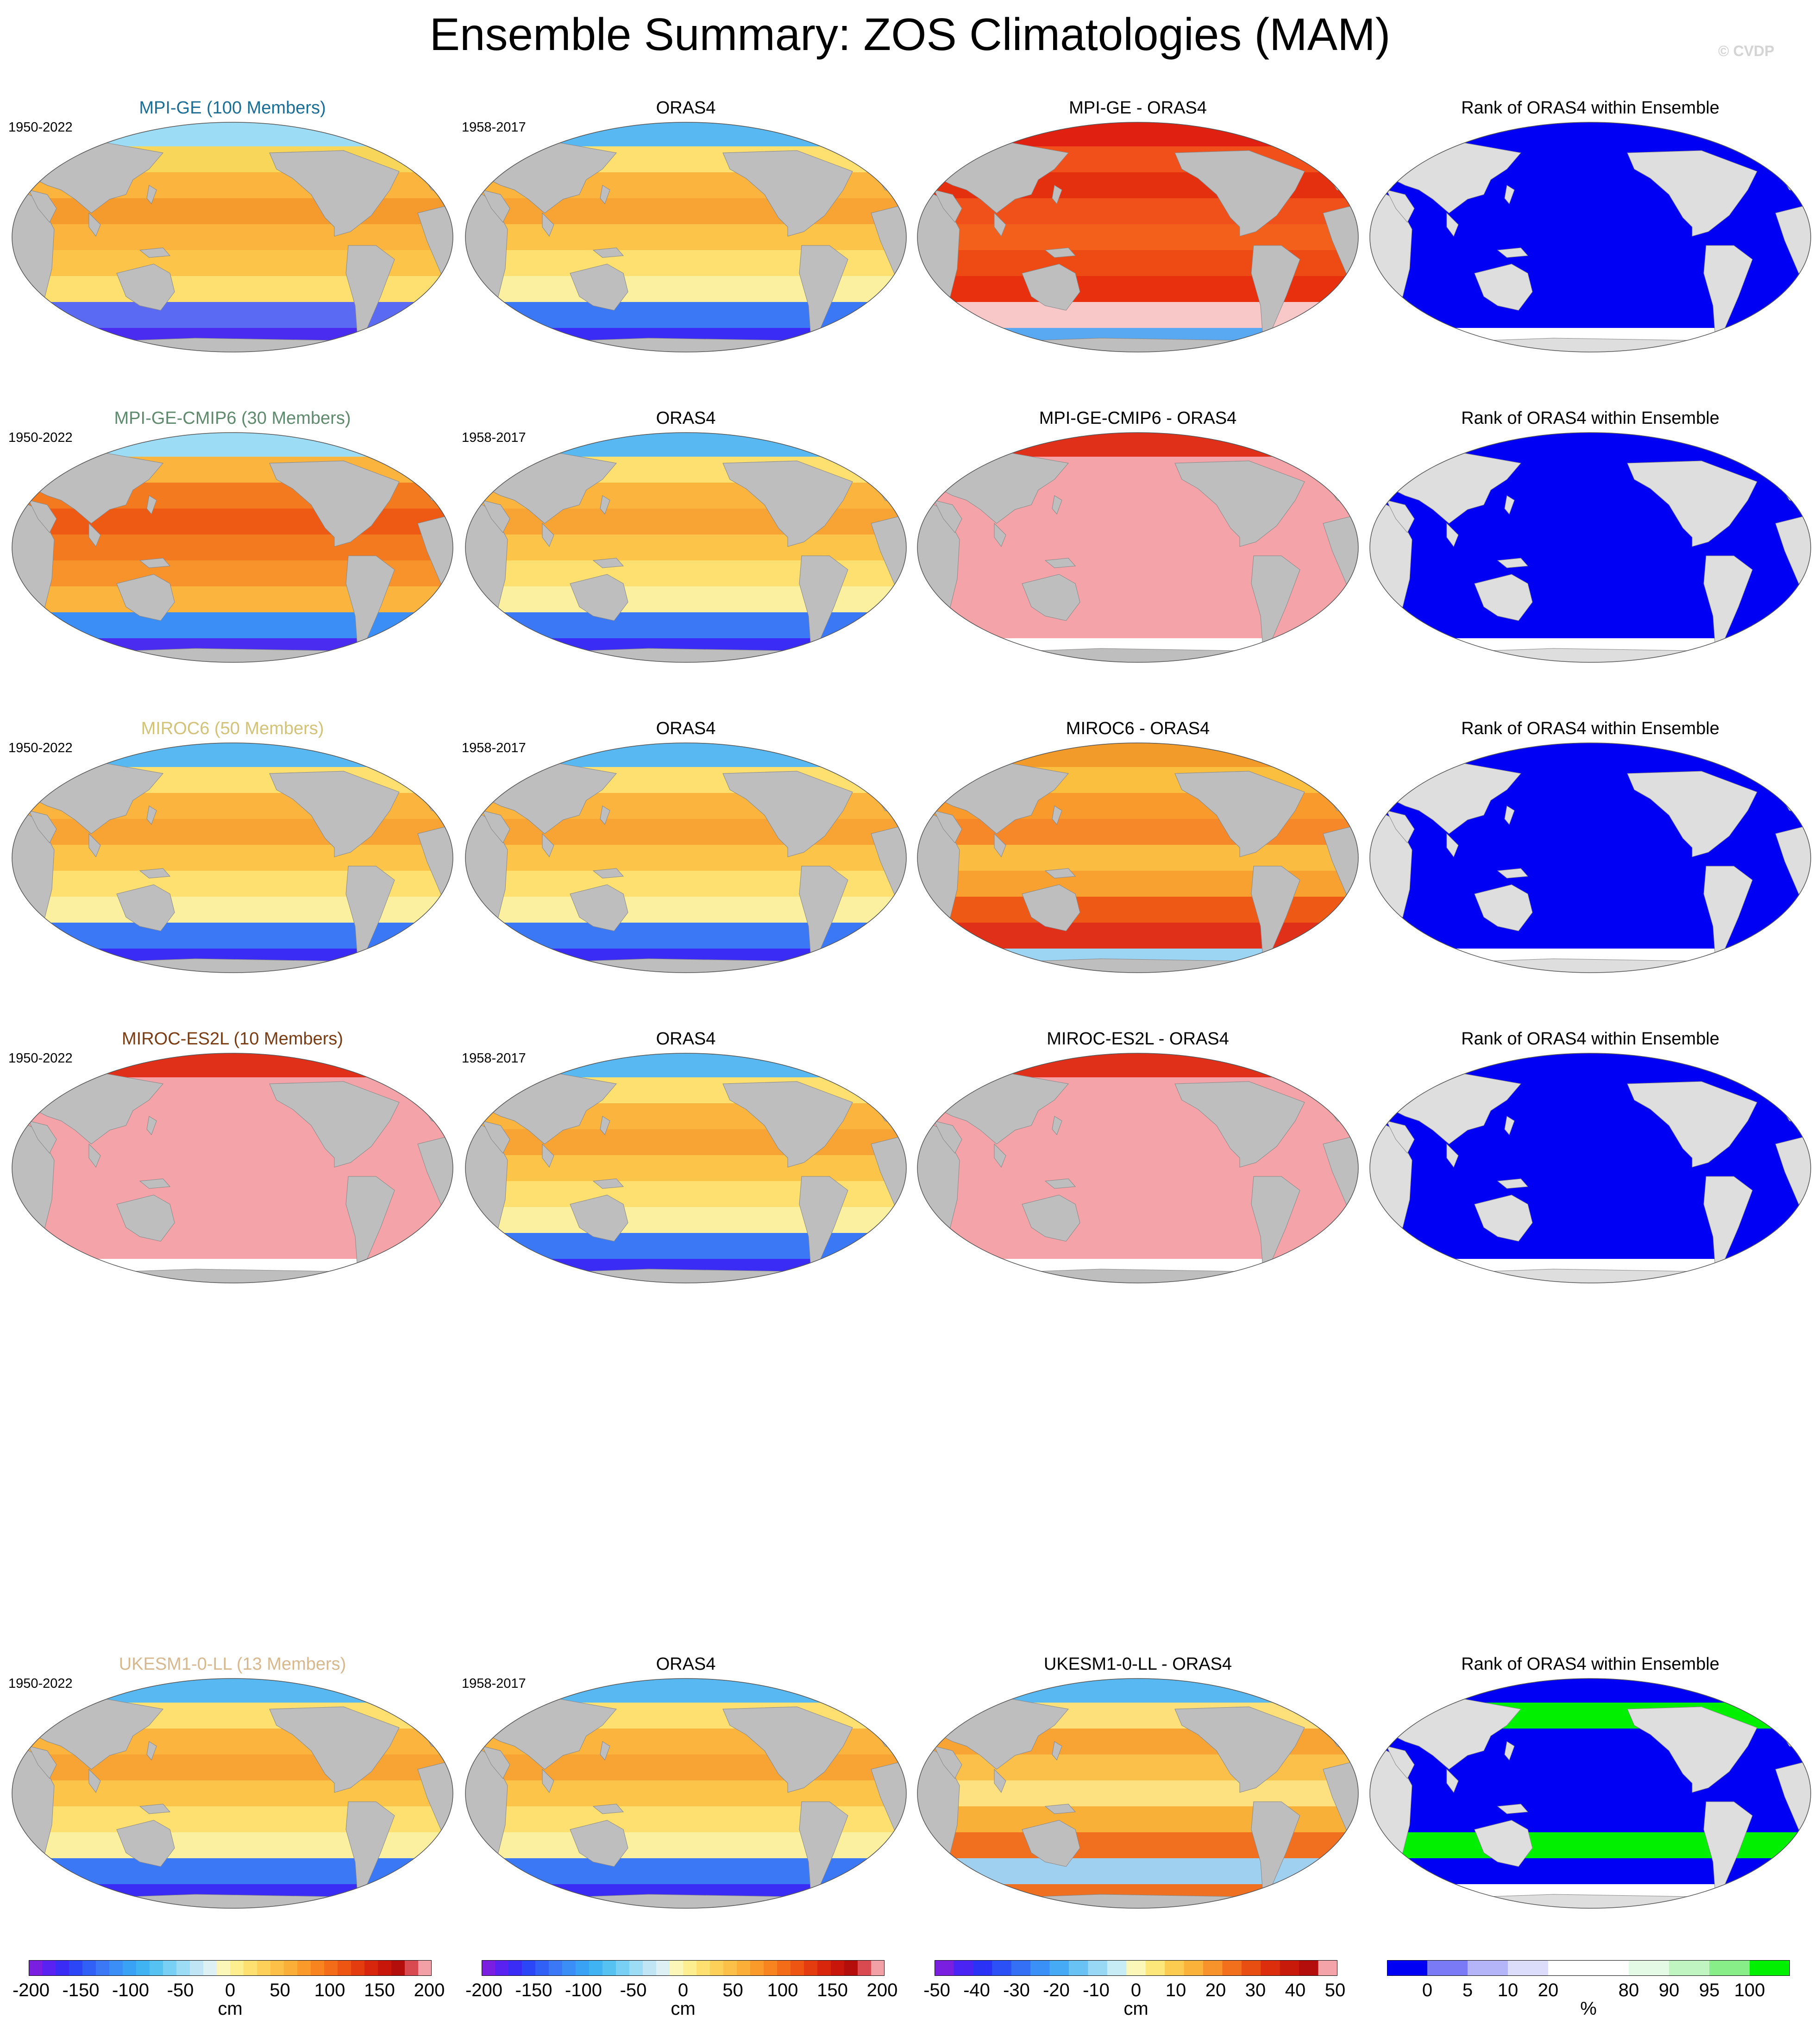  Describe the element at coordinates (1588, 1968) in the screenshot. I see `colorbar-border` at that location.